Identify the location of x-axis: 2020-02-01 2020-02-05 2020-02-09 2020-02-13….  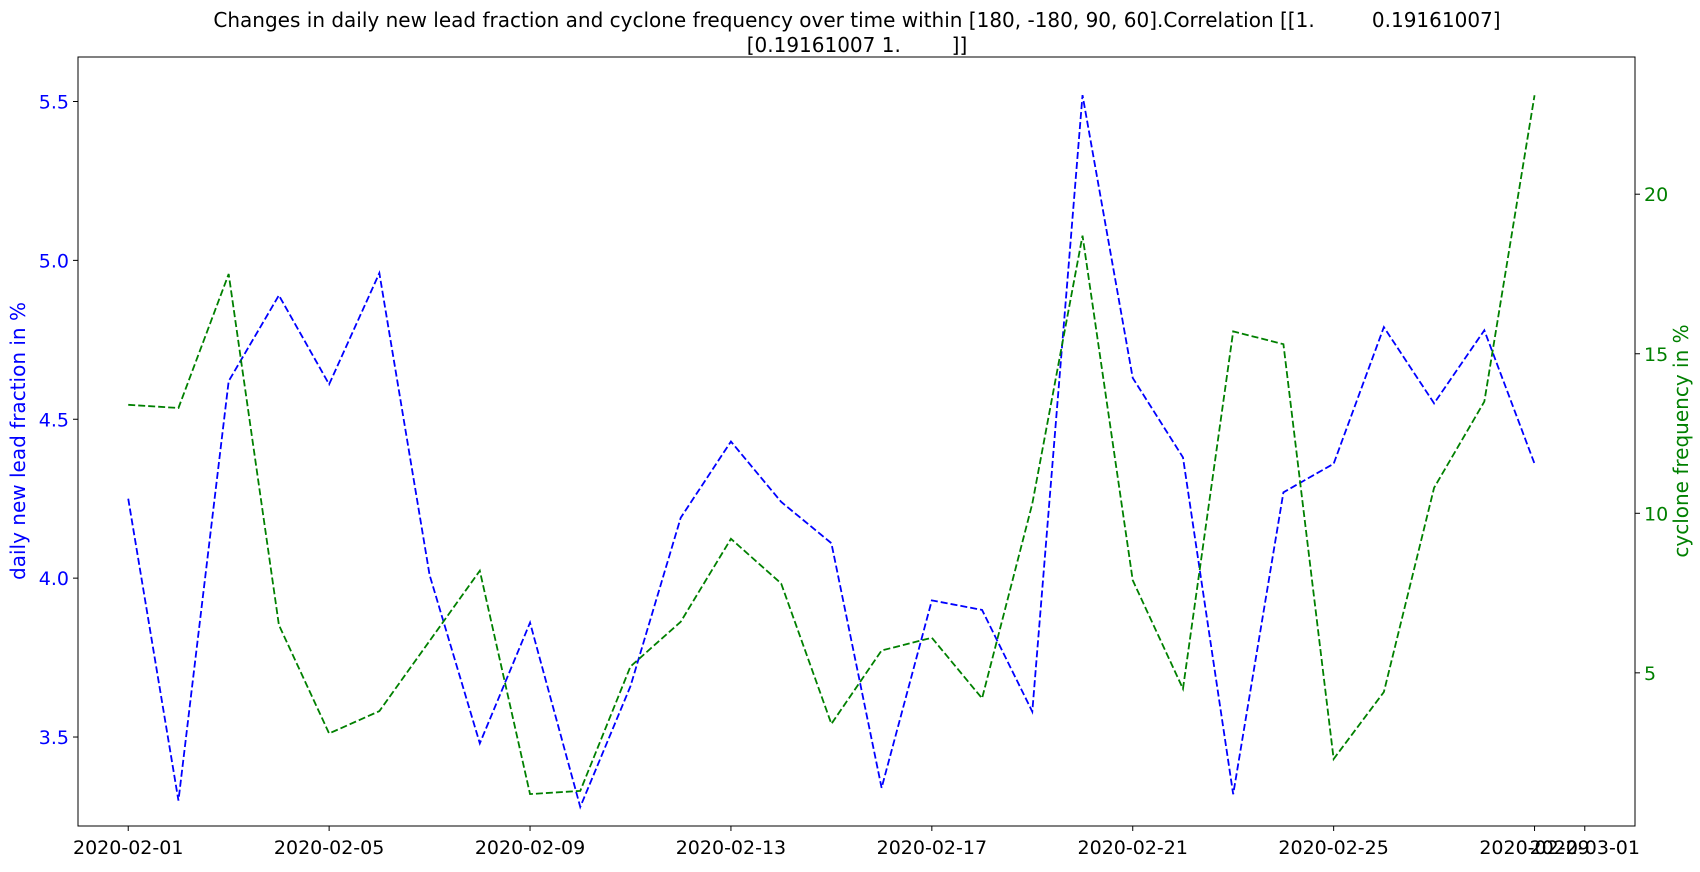
(856, 842).